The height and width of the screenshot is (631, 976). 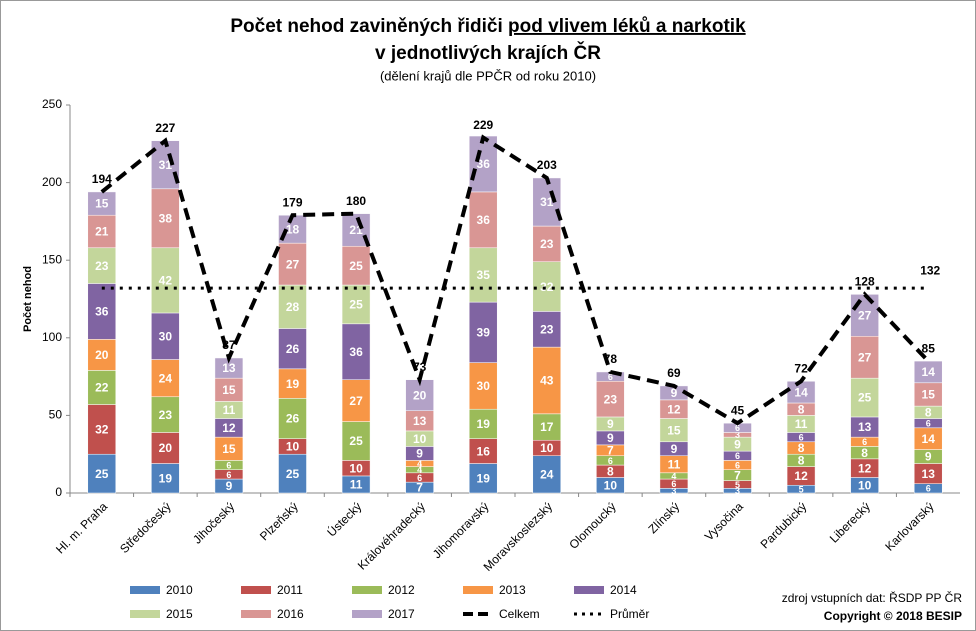 I want to click on legend-label: Celkem, so click(x=519, y=614).